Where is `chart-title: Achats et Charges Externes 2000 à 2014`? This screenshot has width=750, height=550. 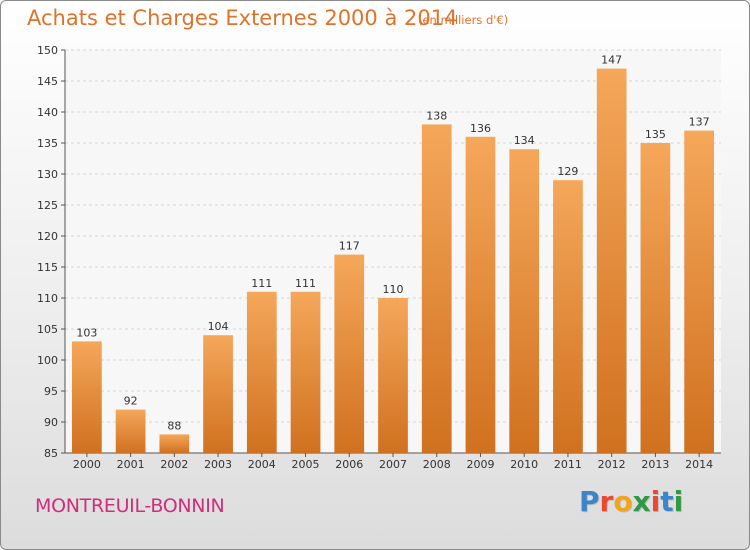
chart-title: Achats et Charges Externes 2000 à 2014 is located at coordinates (242, 18).